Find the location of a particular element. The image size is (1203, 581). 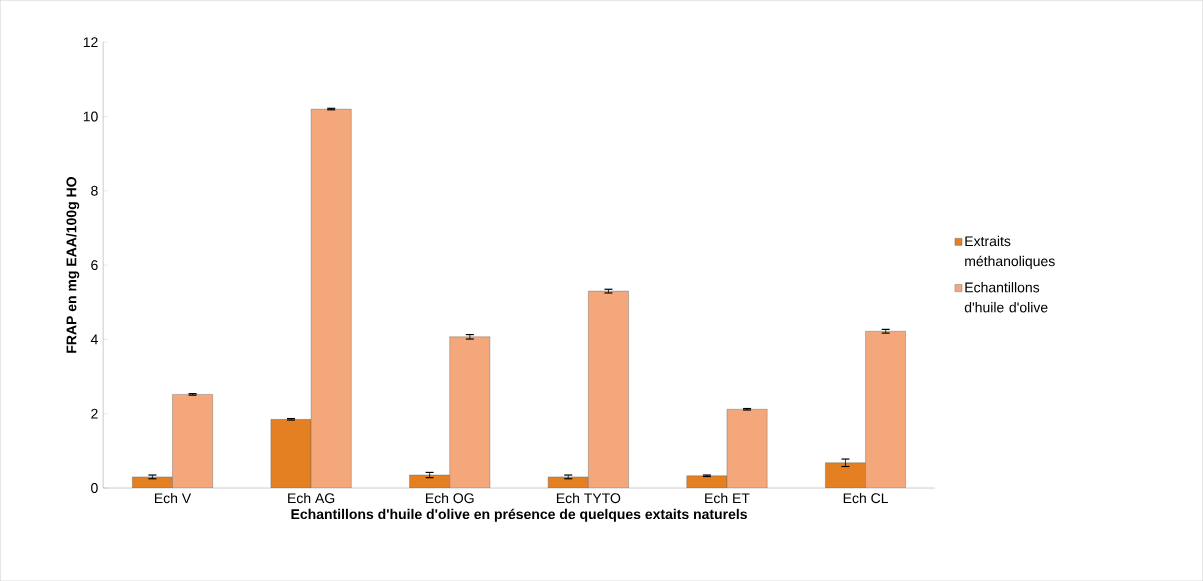

y-axis-title: FRAP en mg EAA/100g HO is located at coordinates (73, 264).